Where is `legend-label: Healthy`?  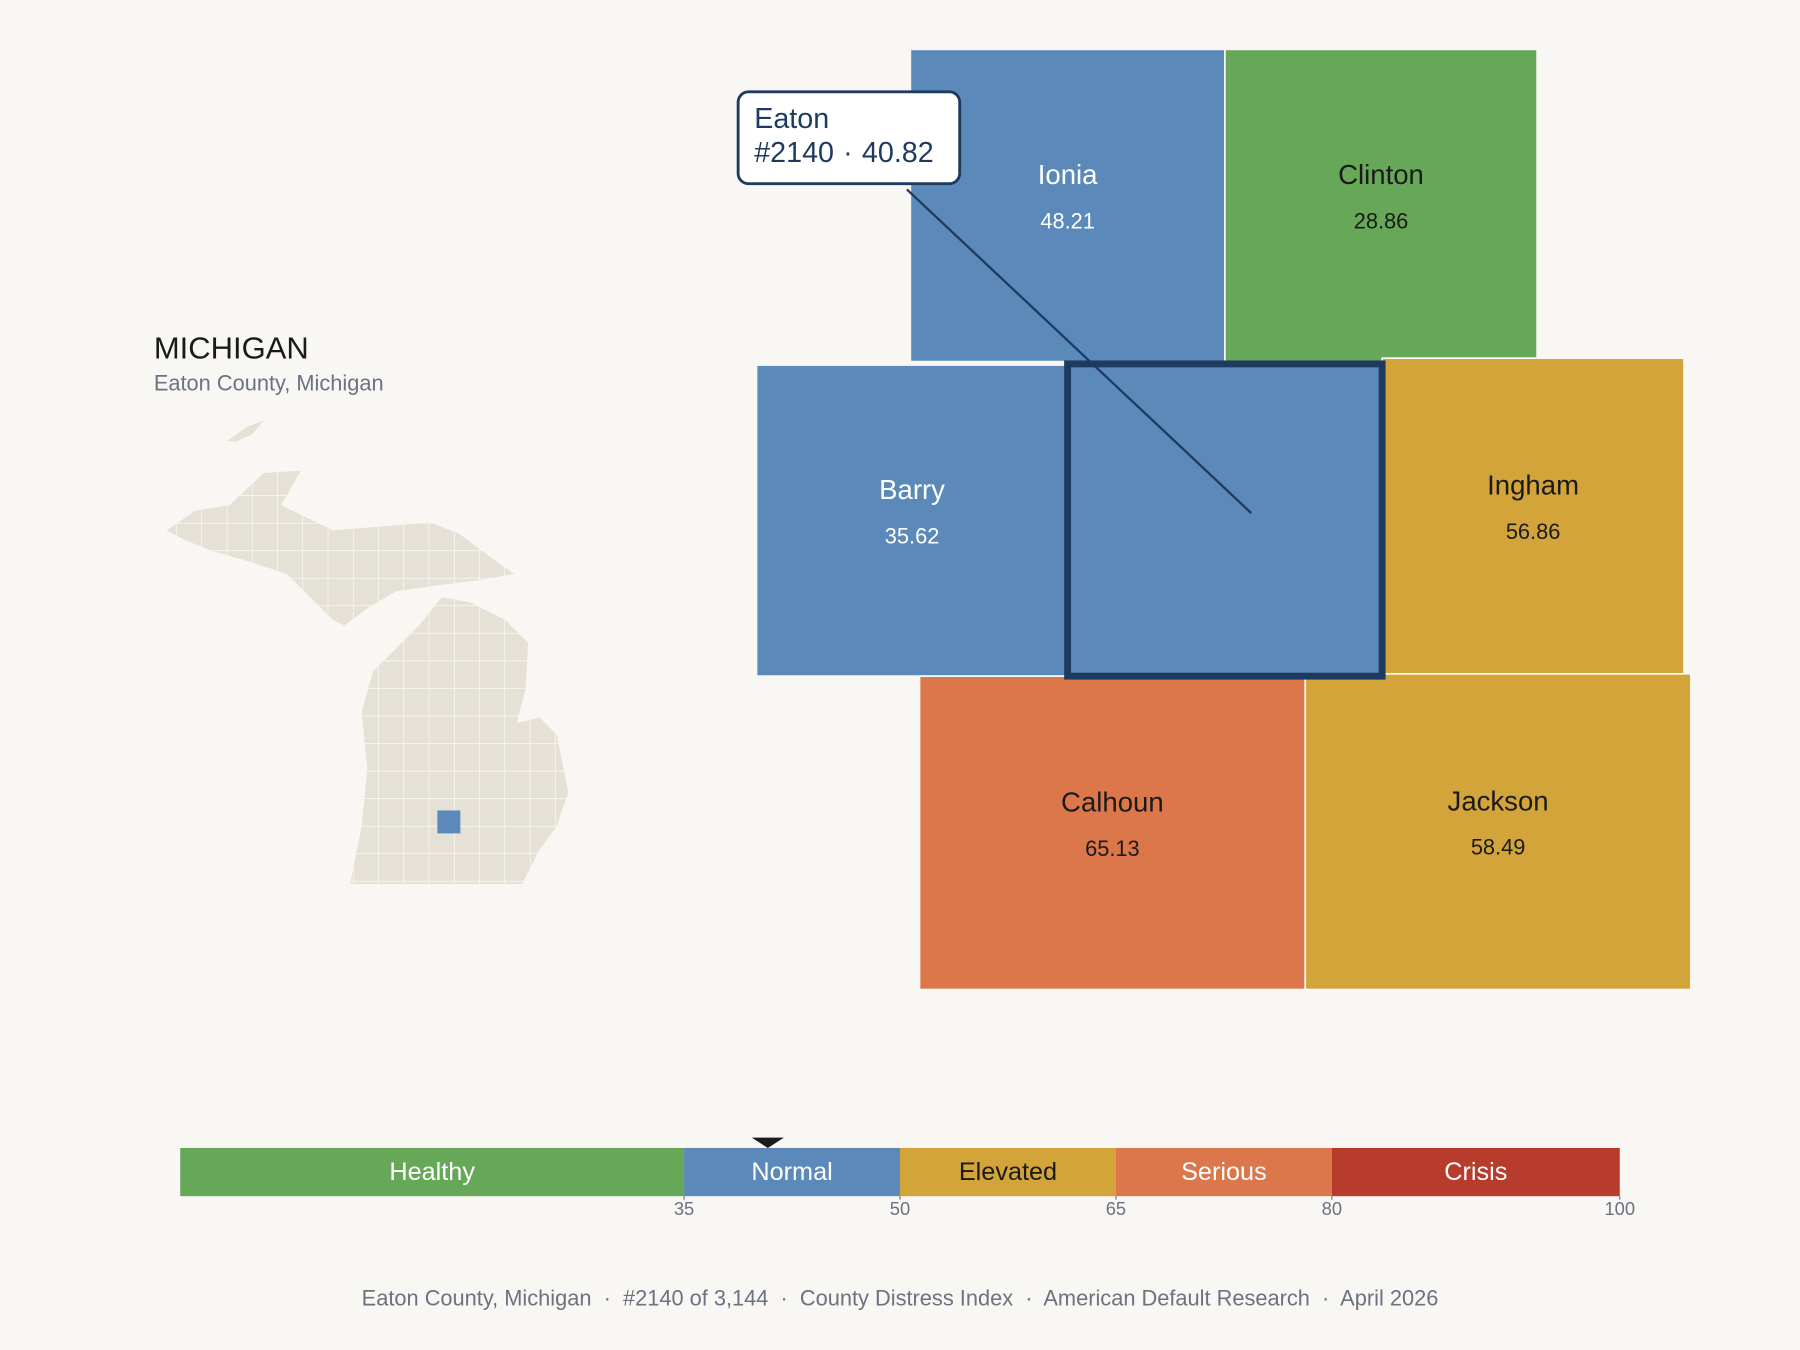 legend-label: Healthy is located at coordinates (432, 1172).